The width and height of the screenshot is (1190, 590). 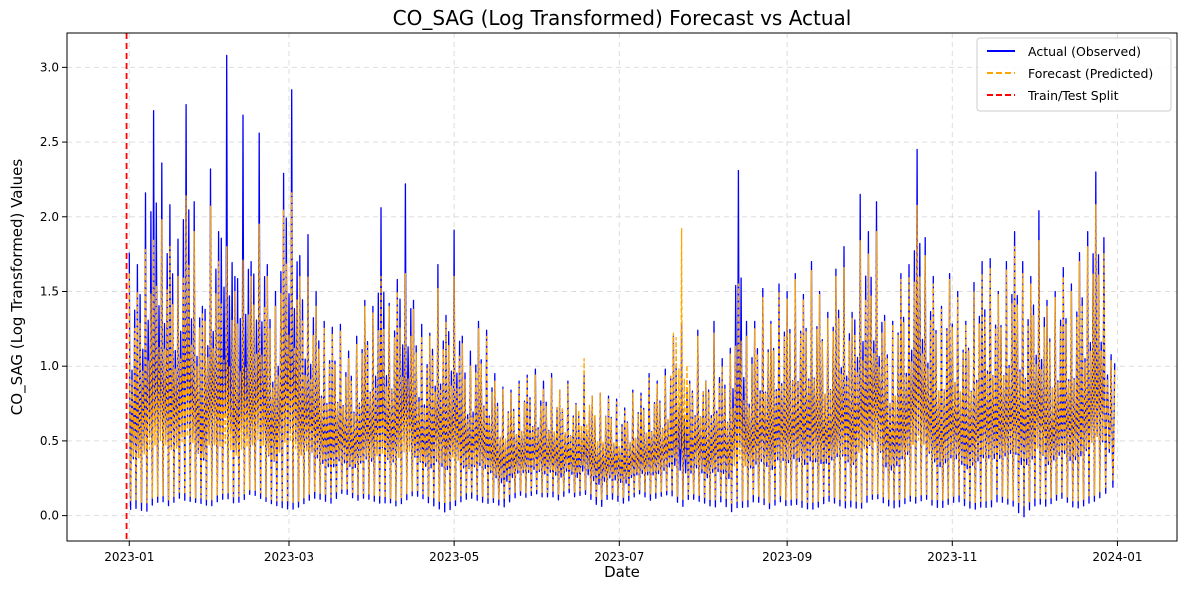 I want to click on y-tick-label: 1.5, so click(x=49, y=291).